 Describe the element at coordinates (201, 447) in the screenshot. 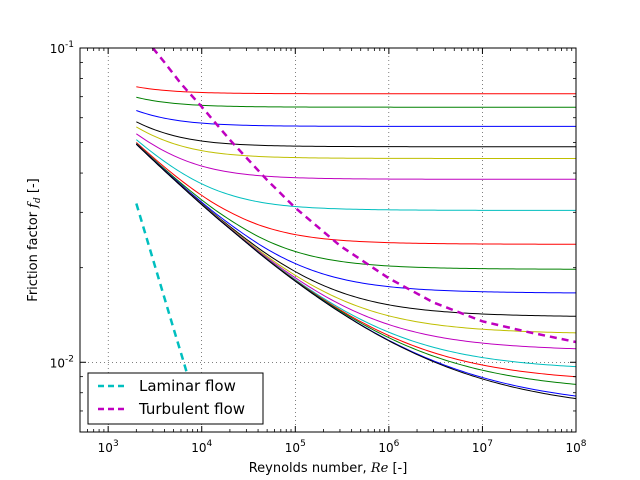

I see `x-tick-label: 10⁴` at that location.